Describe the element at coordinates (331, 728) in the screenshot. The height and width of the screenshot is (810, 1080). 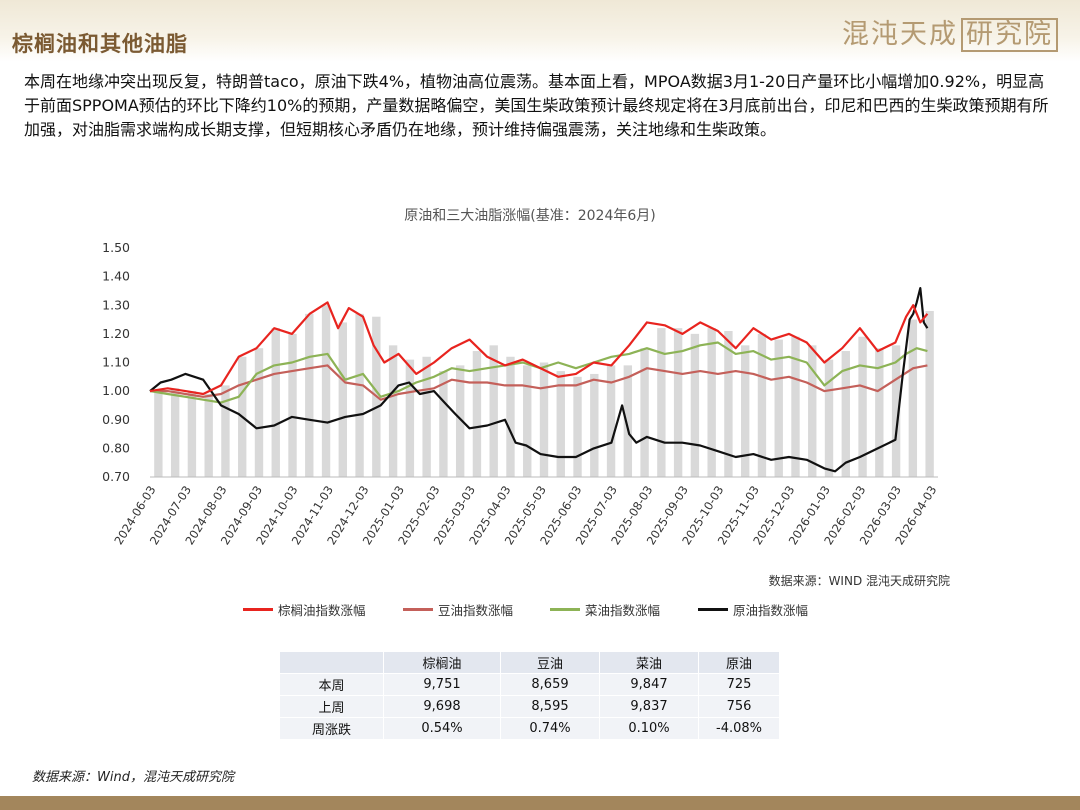
I see `table-row-label: 周涨跌` at that location.